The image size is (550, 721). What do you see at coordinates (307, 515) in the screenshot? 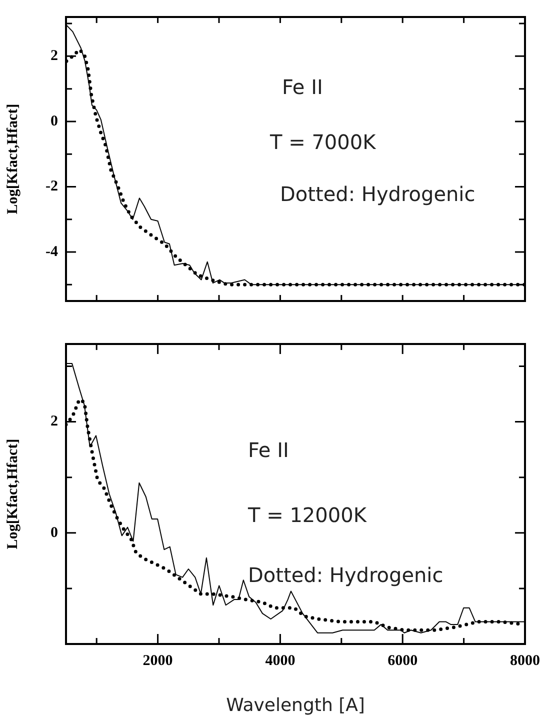
I see `annotation: T = 12000K` at bounding box center [307, 515].